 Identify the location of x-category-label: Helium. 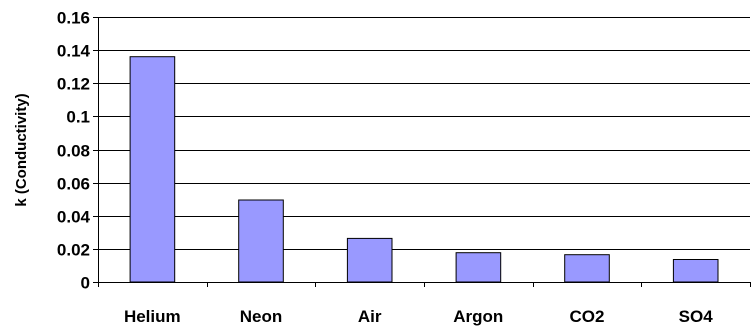
(152, 316).